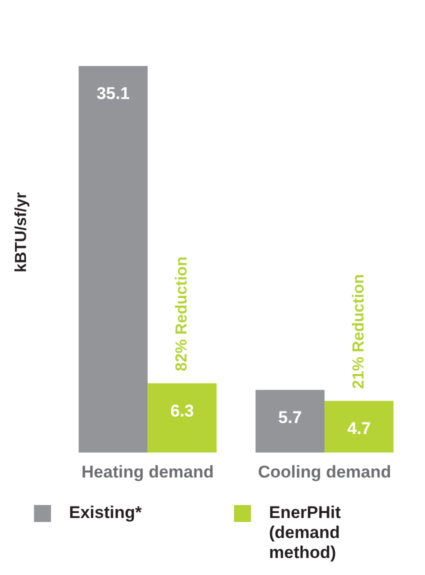 This screenshot has width=425, height=575. I want to click on annotation: 21% Reduction, so click(359, 331).